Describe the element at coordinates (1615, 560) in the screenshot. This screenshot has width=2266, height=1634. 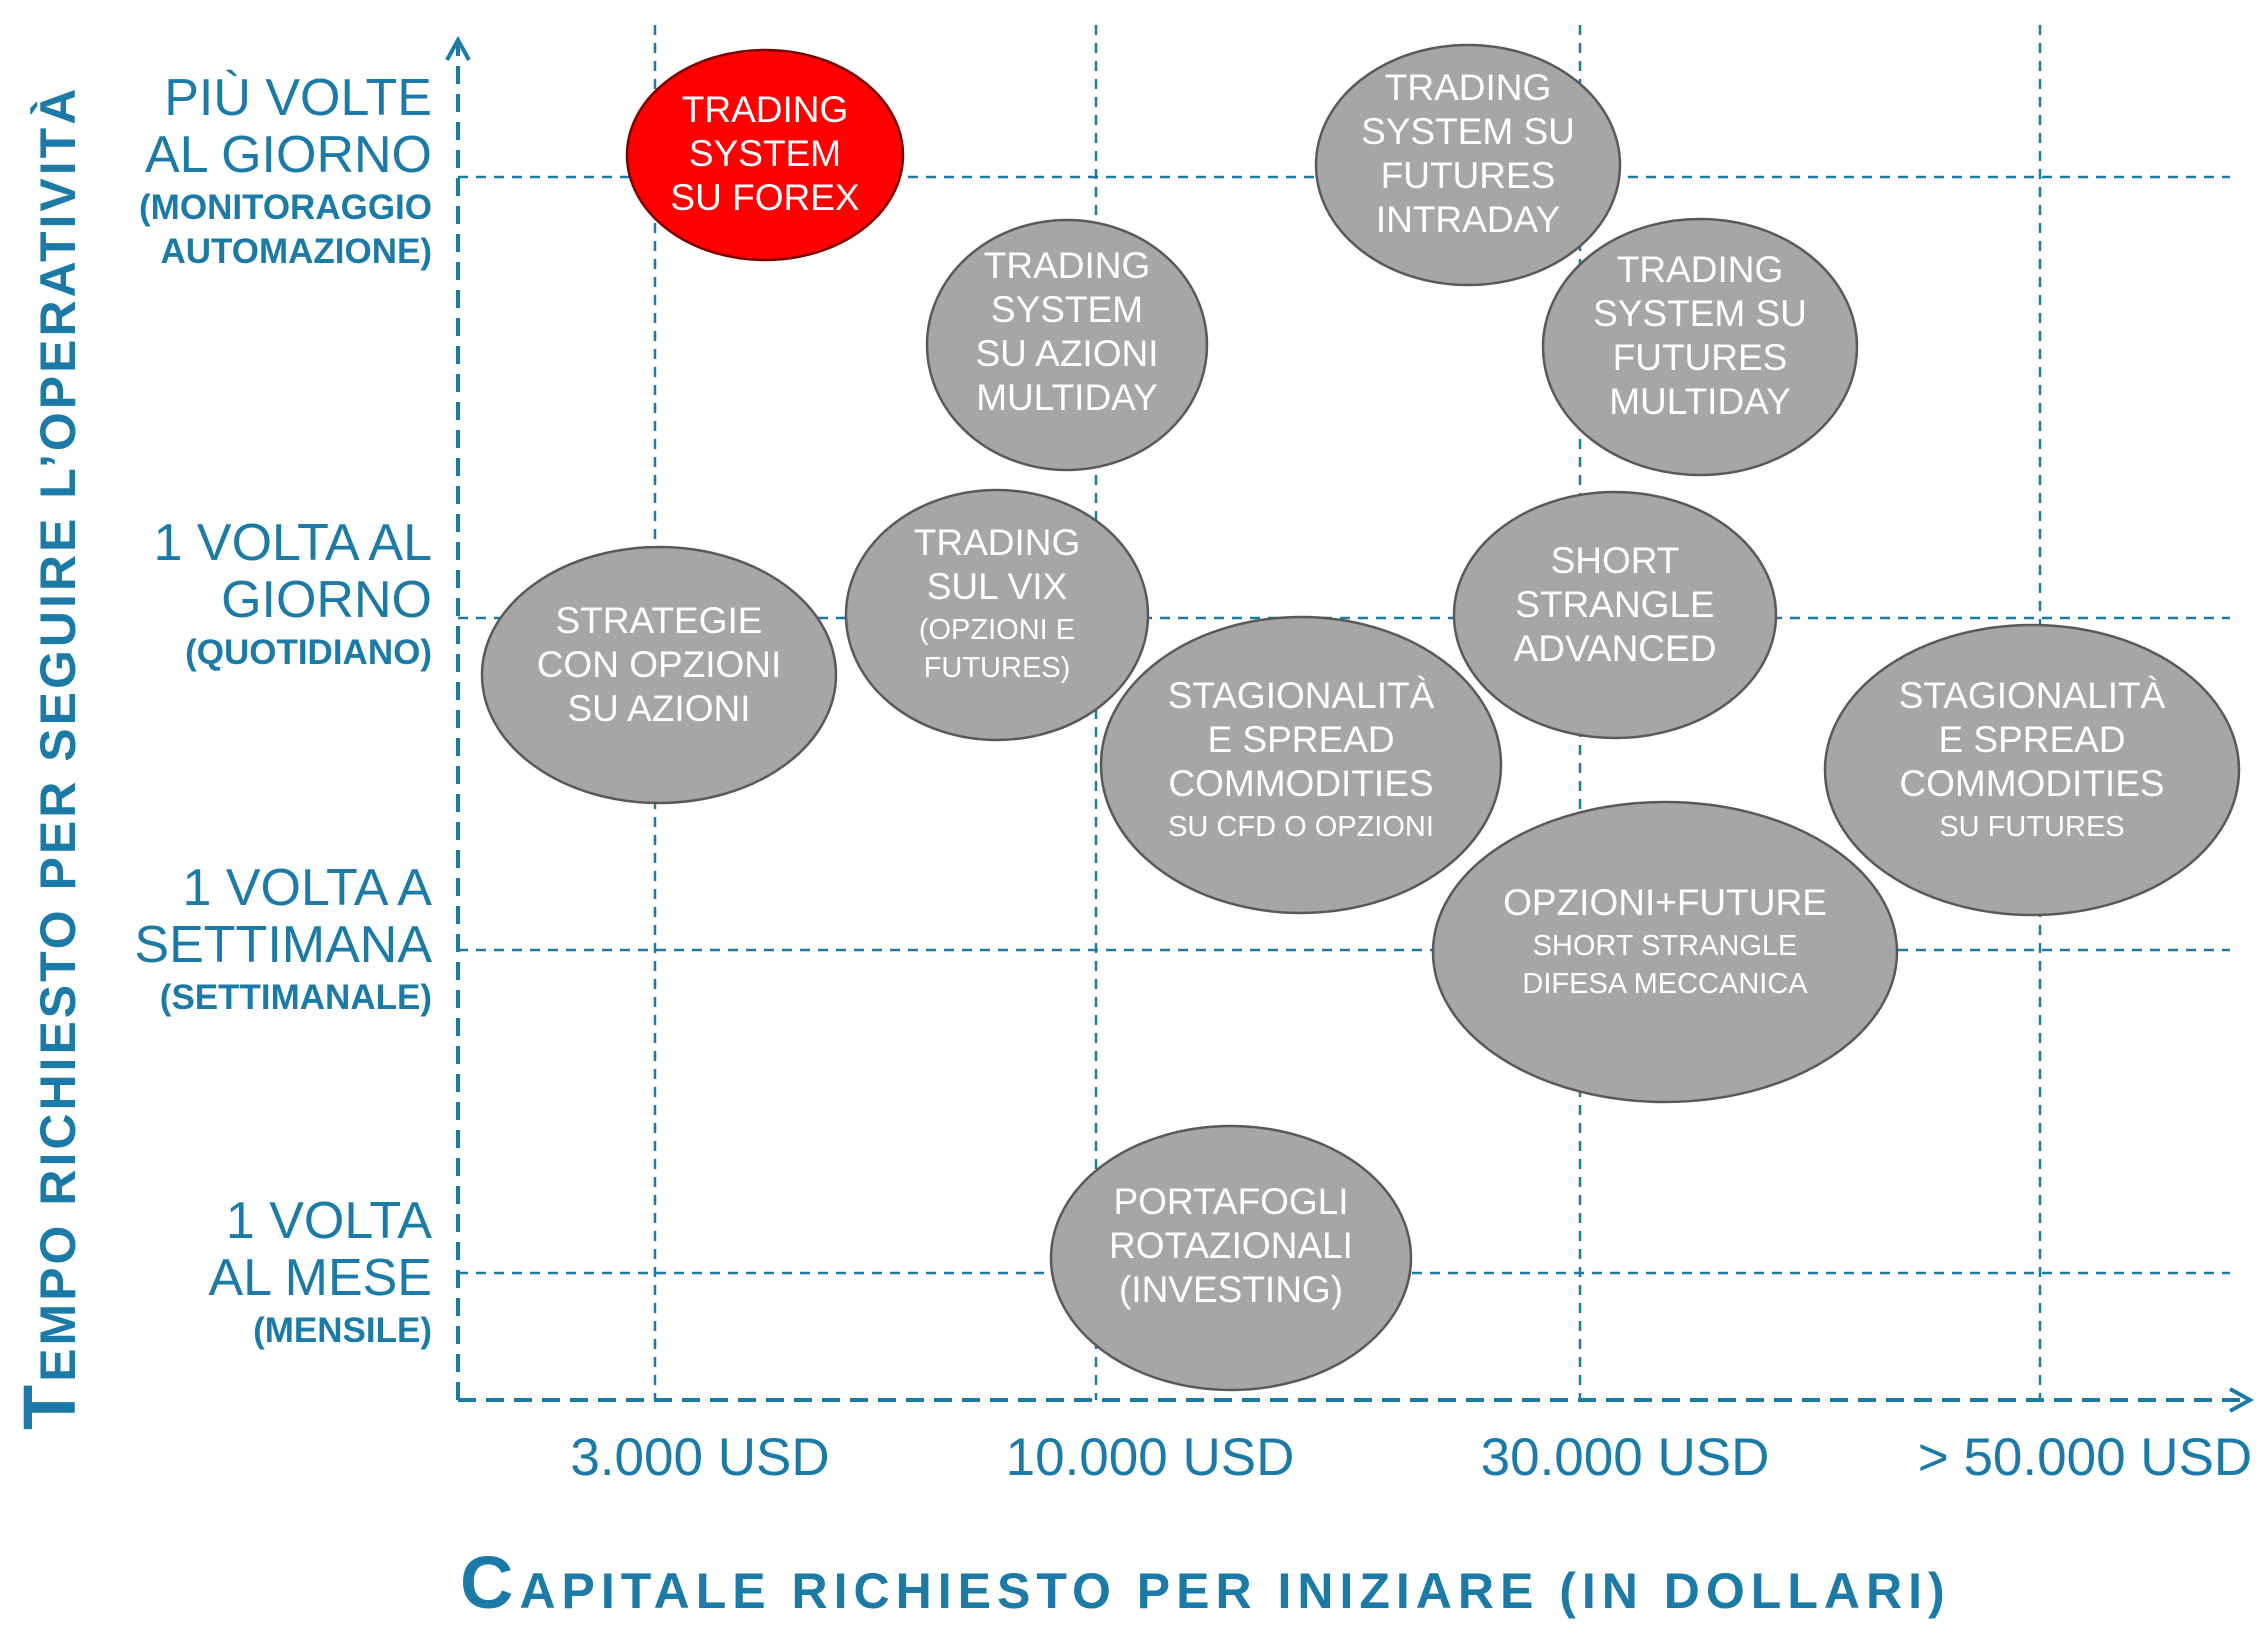
I see `bubble-label-short-strangle-advanced-1: SHORT` at that location.